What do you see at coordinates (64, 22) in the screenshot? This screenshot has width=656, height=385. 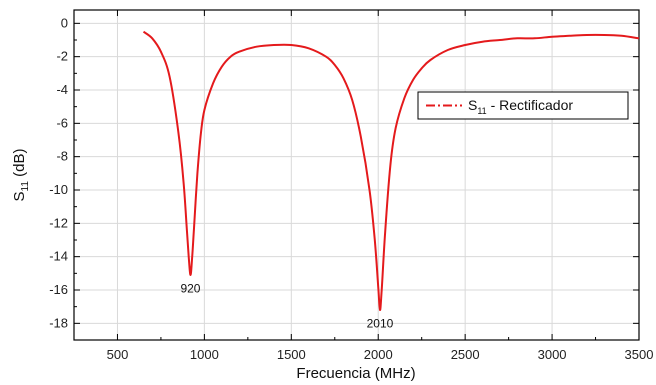 I see `y-tick-label-0: 0` at bounding box center [64, 22].